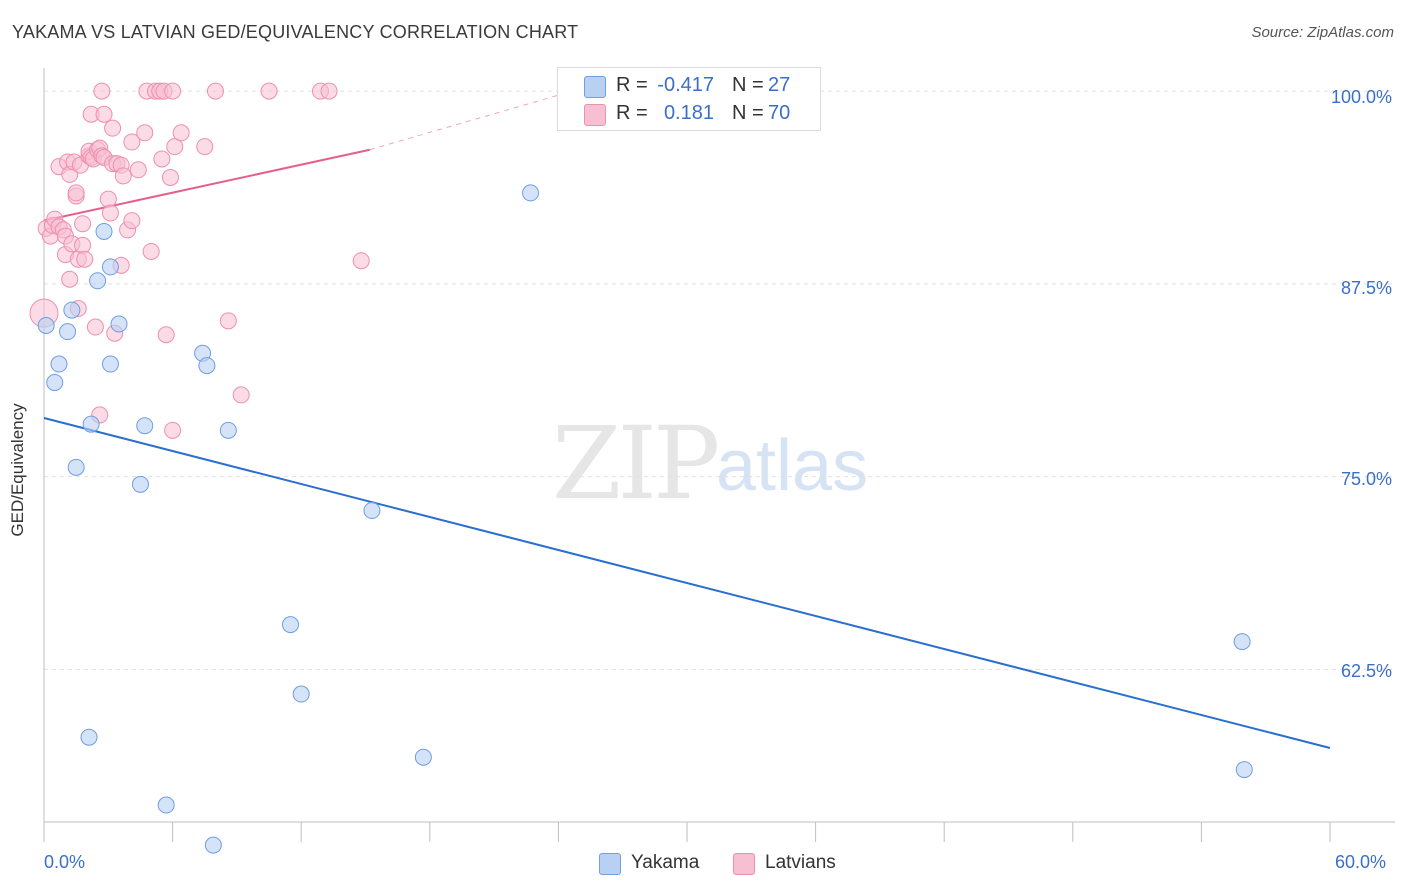  I want to click on yakama-r-value: -0.417, so click(685, 85).